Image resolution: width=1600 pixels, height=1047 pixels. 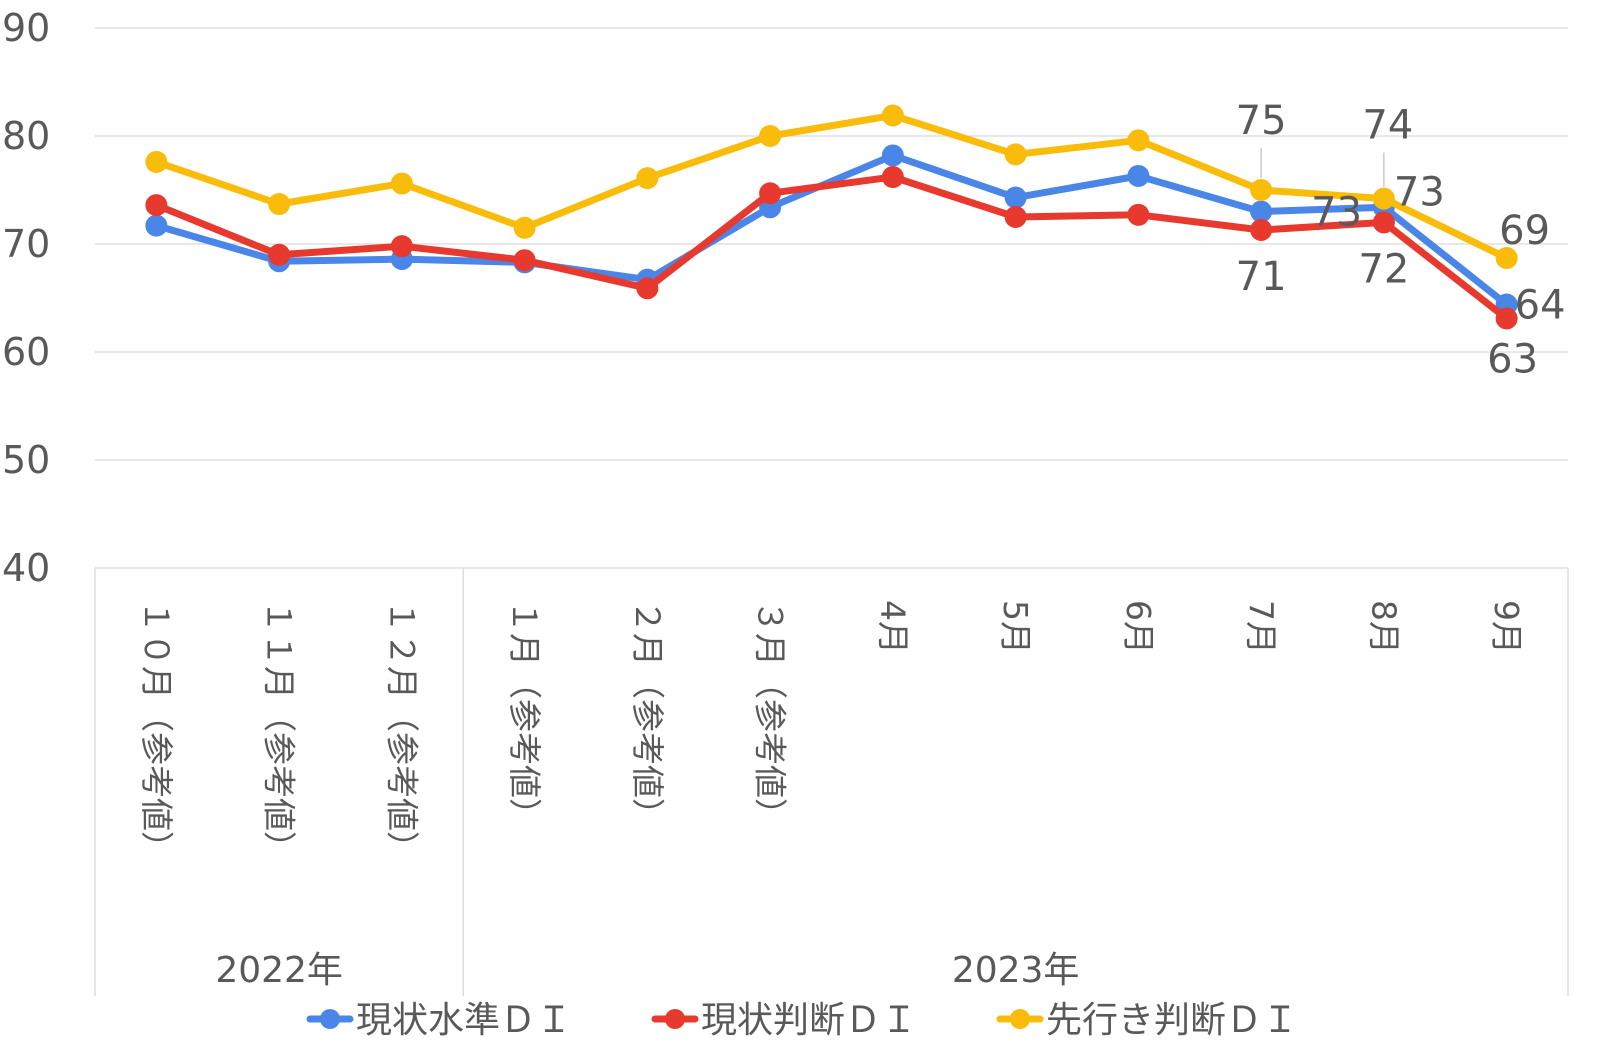 I want to click on data-label: 74, so click(x=1387, y=126).